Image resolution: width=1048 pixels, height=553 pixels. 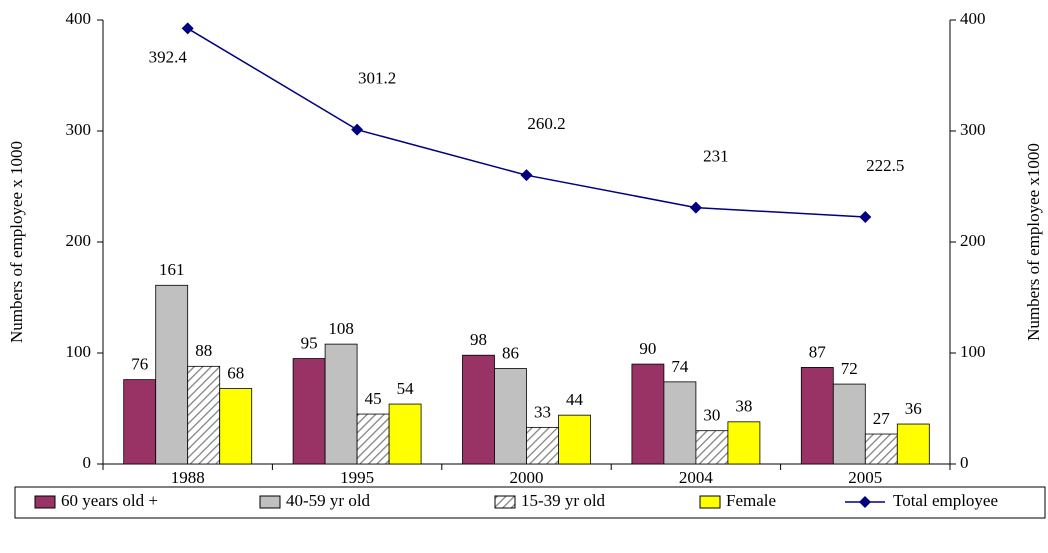 What do you see at coordinates (235, 372) in the screenshot?
I see `data-label: 68` at bounding box center [235, 372].